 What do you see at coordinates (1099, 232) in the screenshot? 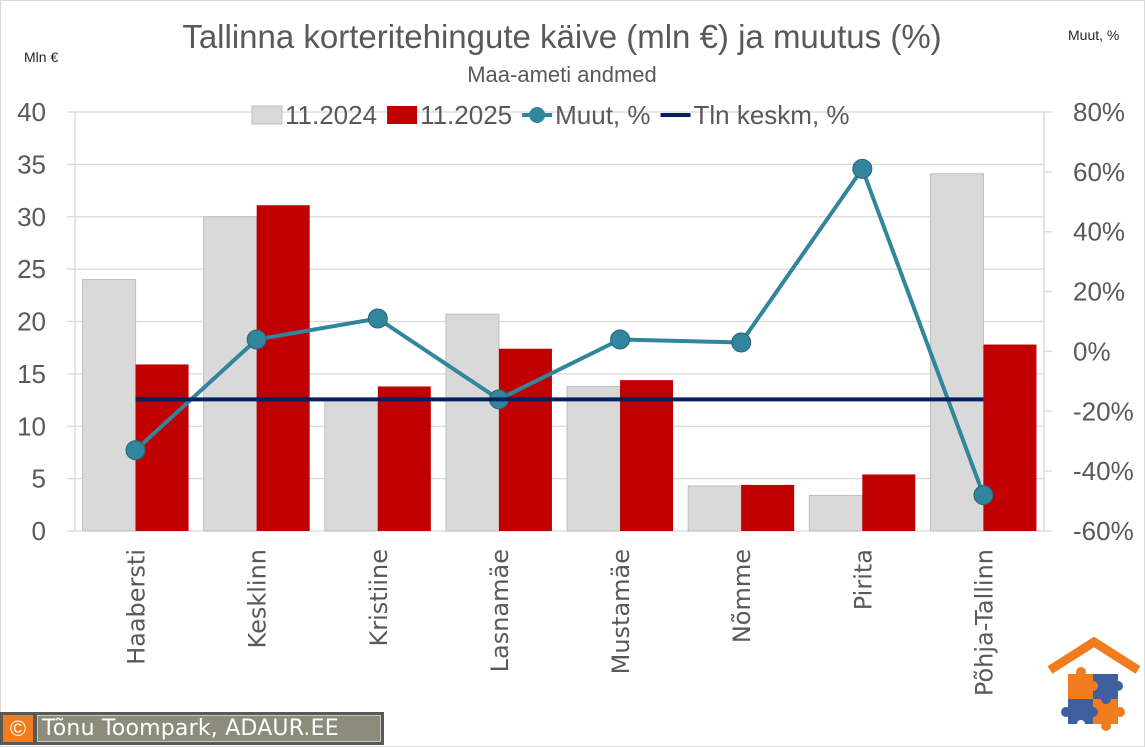
I see `y2-axis-tick-label: 40%` at bounding box center [1099, 232].